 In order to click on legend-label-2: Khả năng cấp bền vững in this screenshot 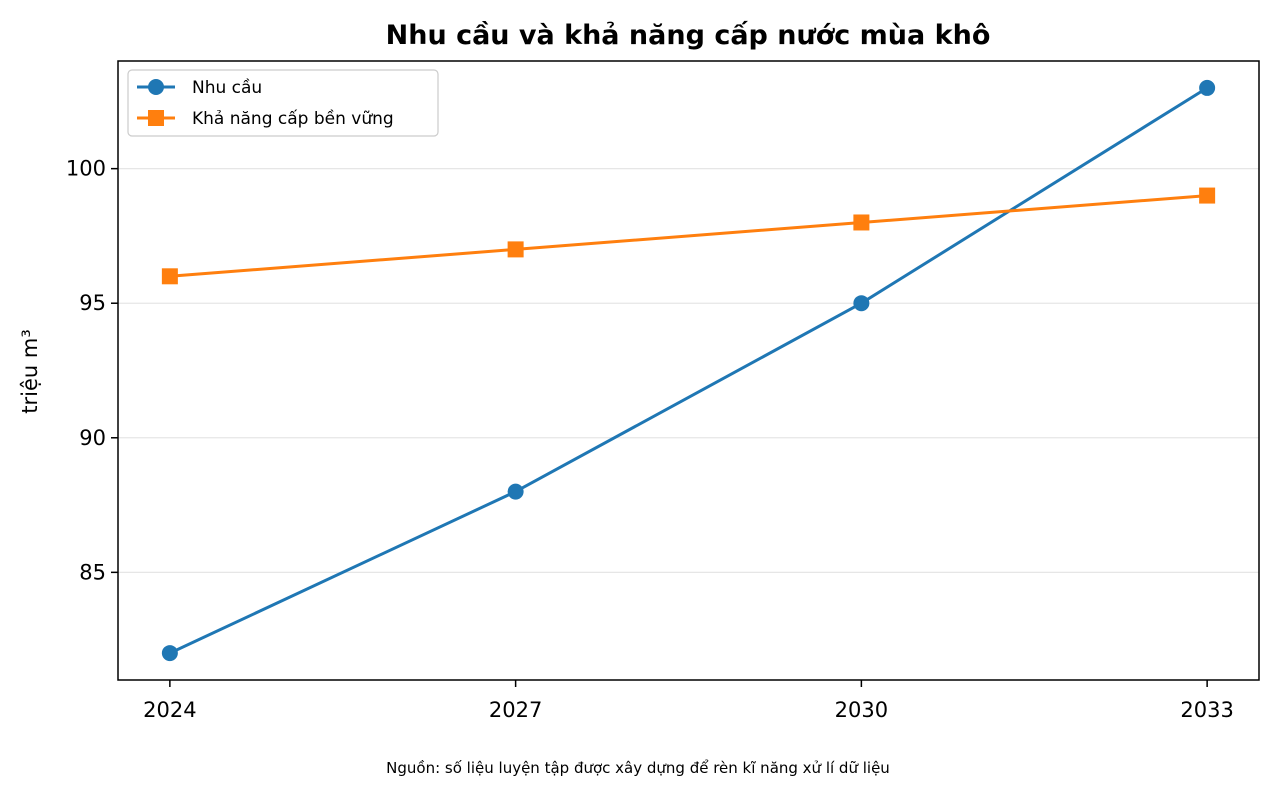, I will do `click(293, 118)`.